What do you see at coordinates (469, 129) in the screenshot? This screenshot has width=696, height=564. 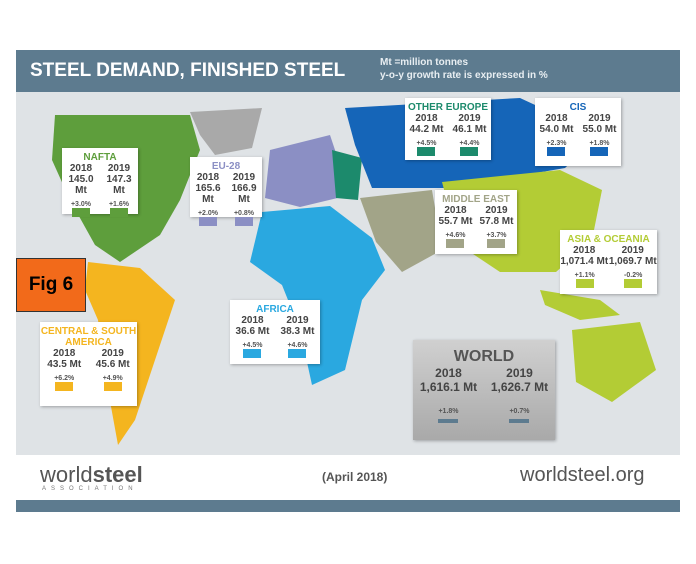 I see `demand: 46.1 Mt` at bounding box center [469, 129].